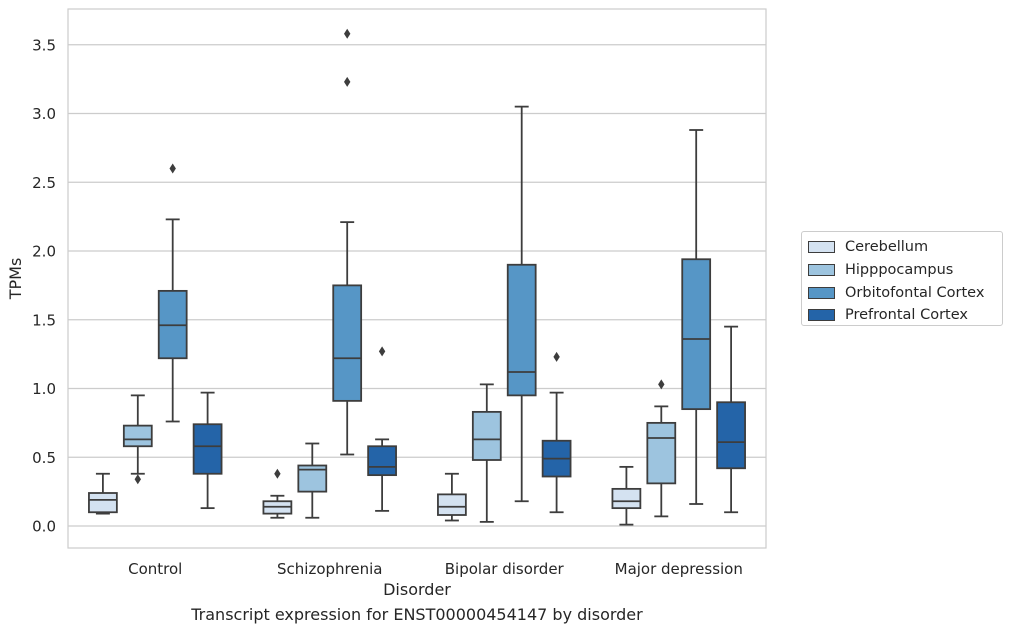 This screenshot has height=634, width=1014. I want to click on y-axis-label: TPMs, so click(15, 279).